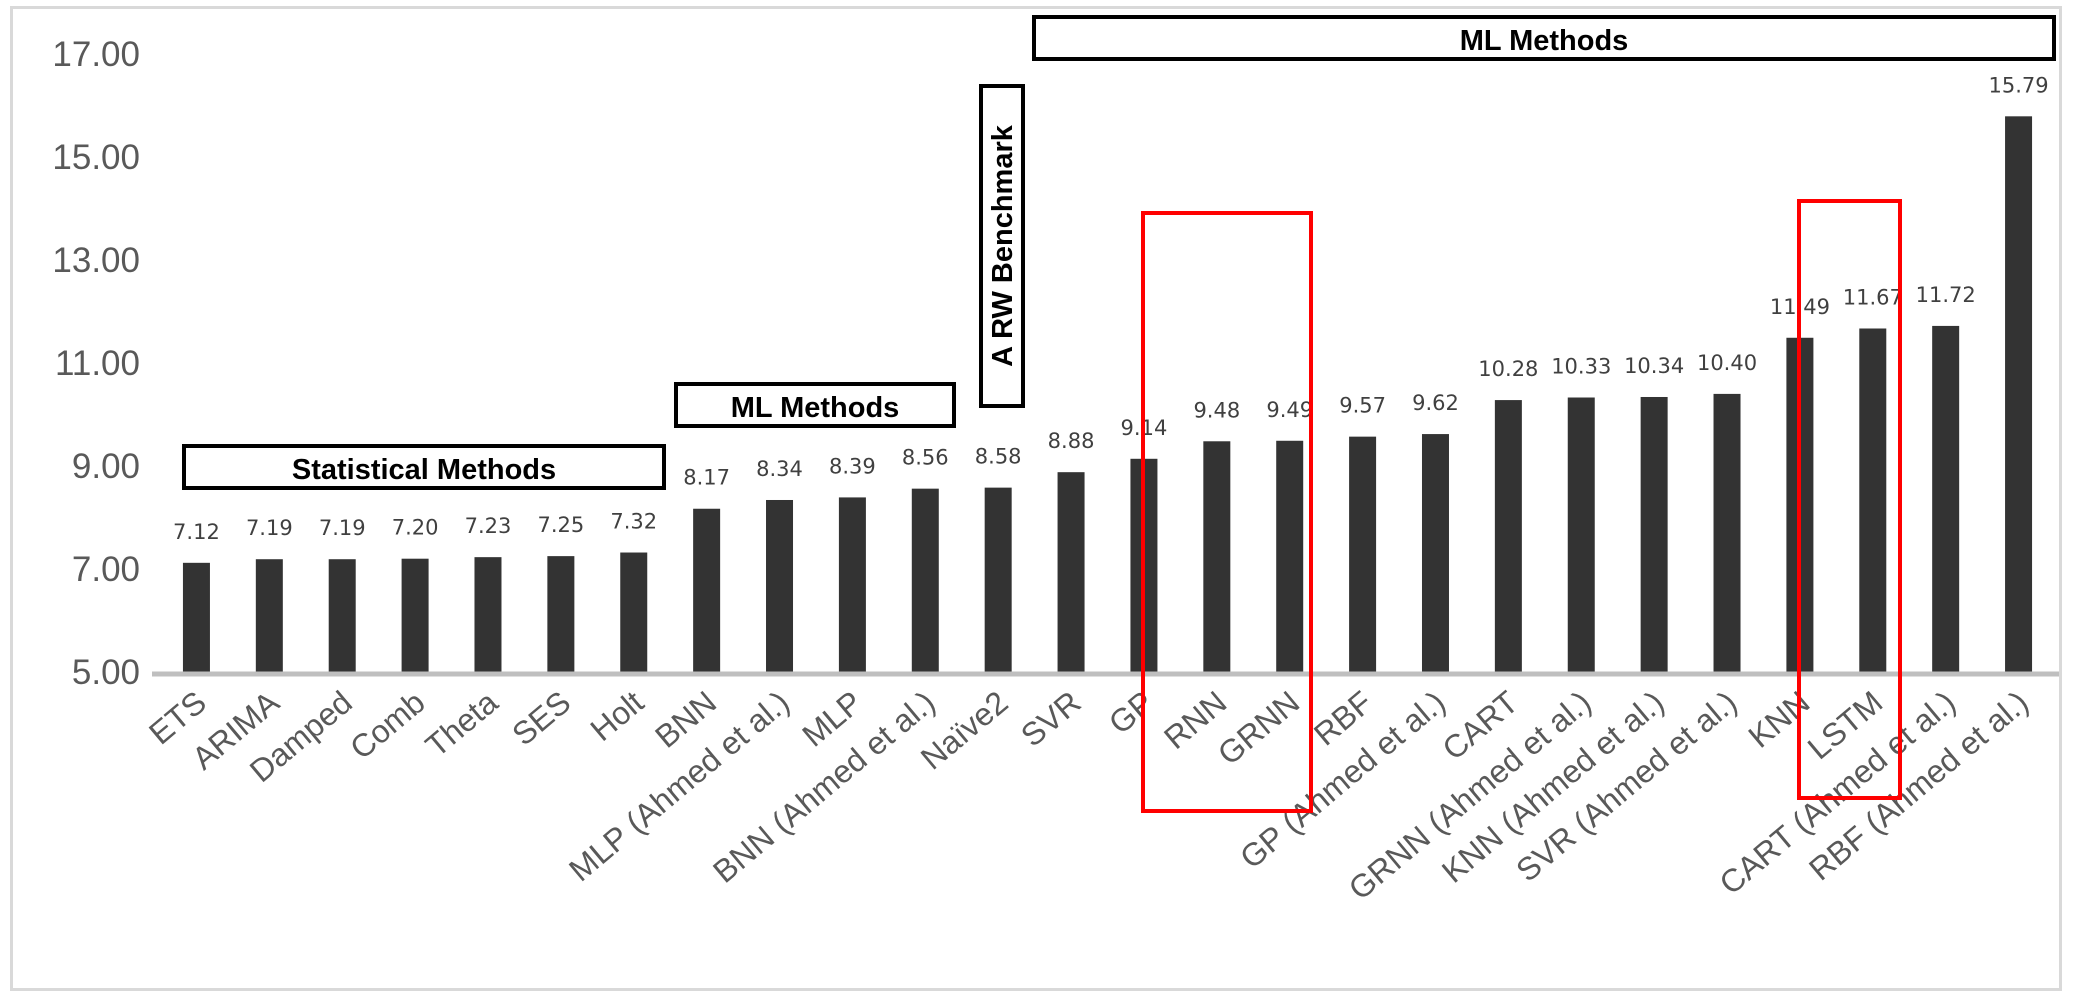 The height and width of the screenshot is (997, 2075). What do you see at coordinates (1873, 500) in the screenshot?
I see `bar-lstm` at bounding box center [1873, 500].